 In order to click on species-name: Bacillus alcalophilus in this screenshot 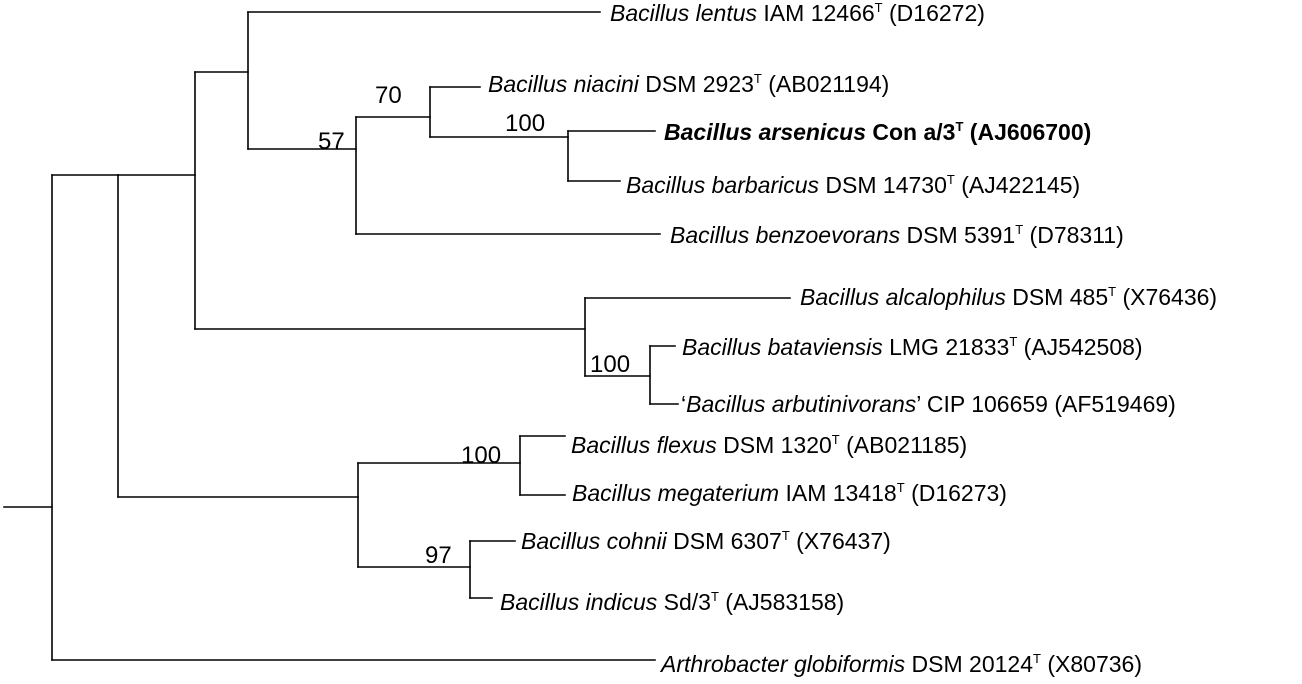, I will do `click(903, 297)`.